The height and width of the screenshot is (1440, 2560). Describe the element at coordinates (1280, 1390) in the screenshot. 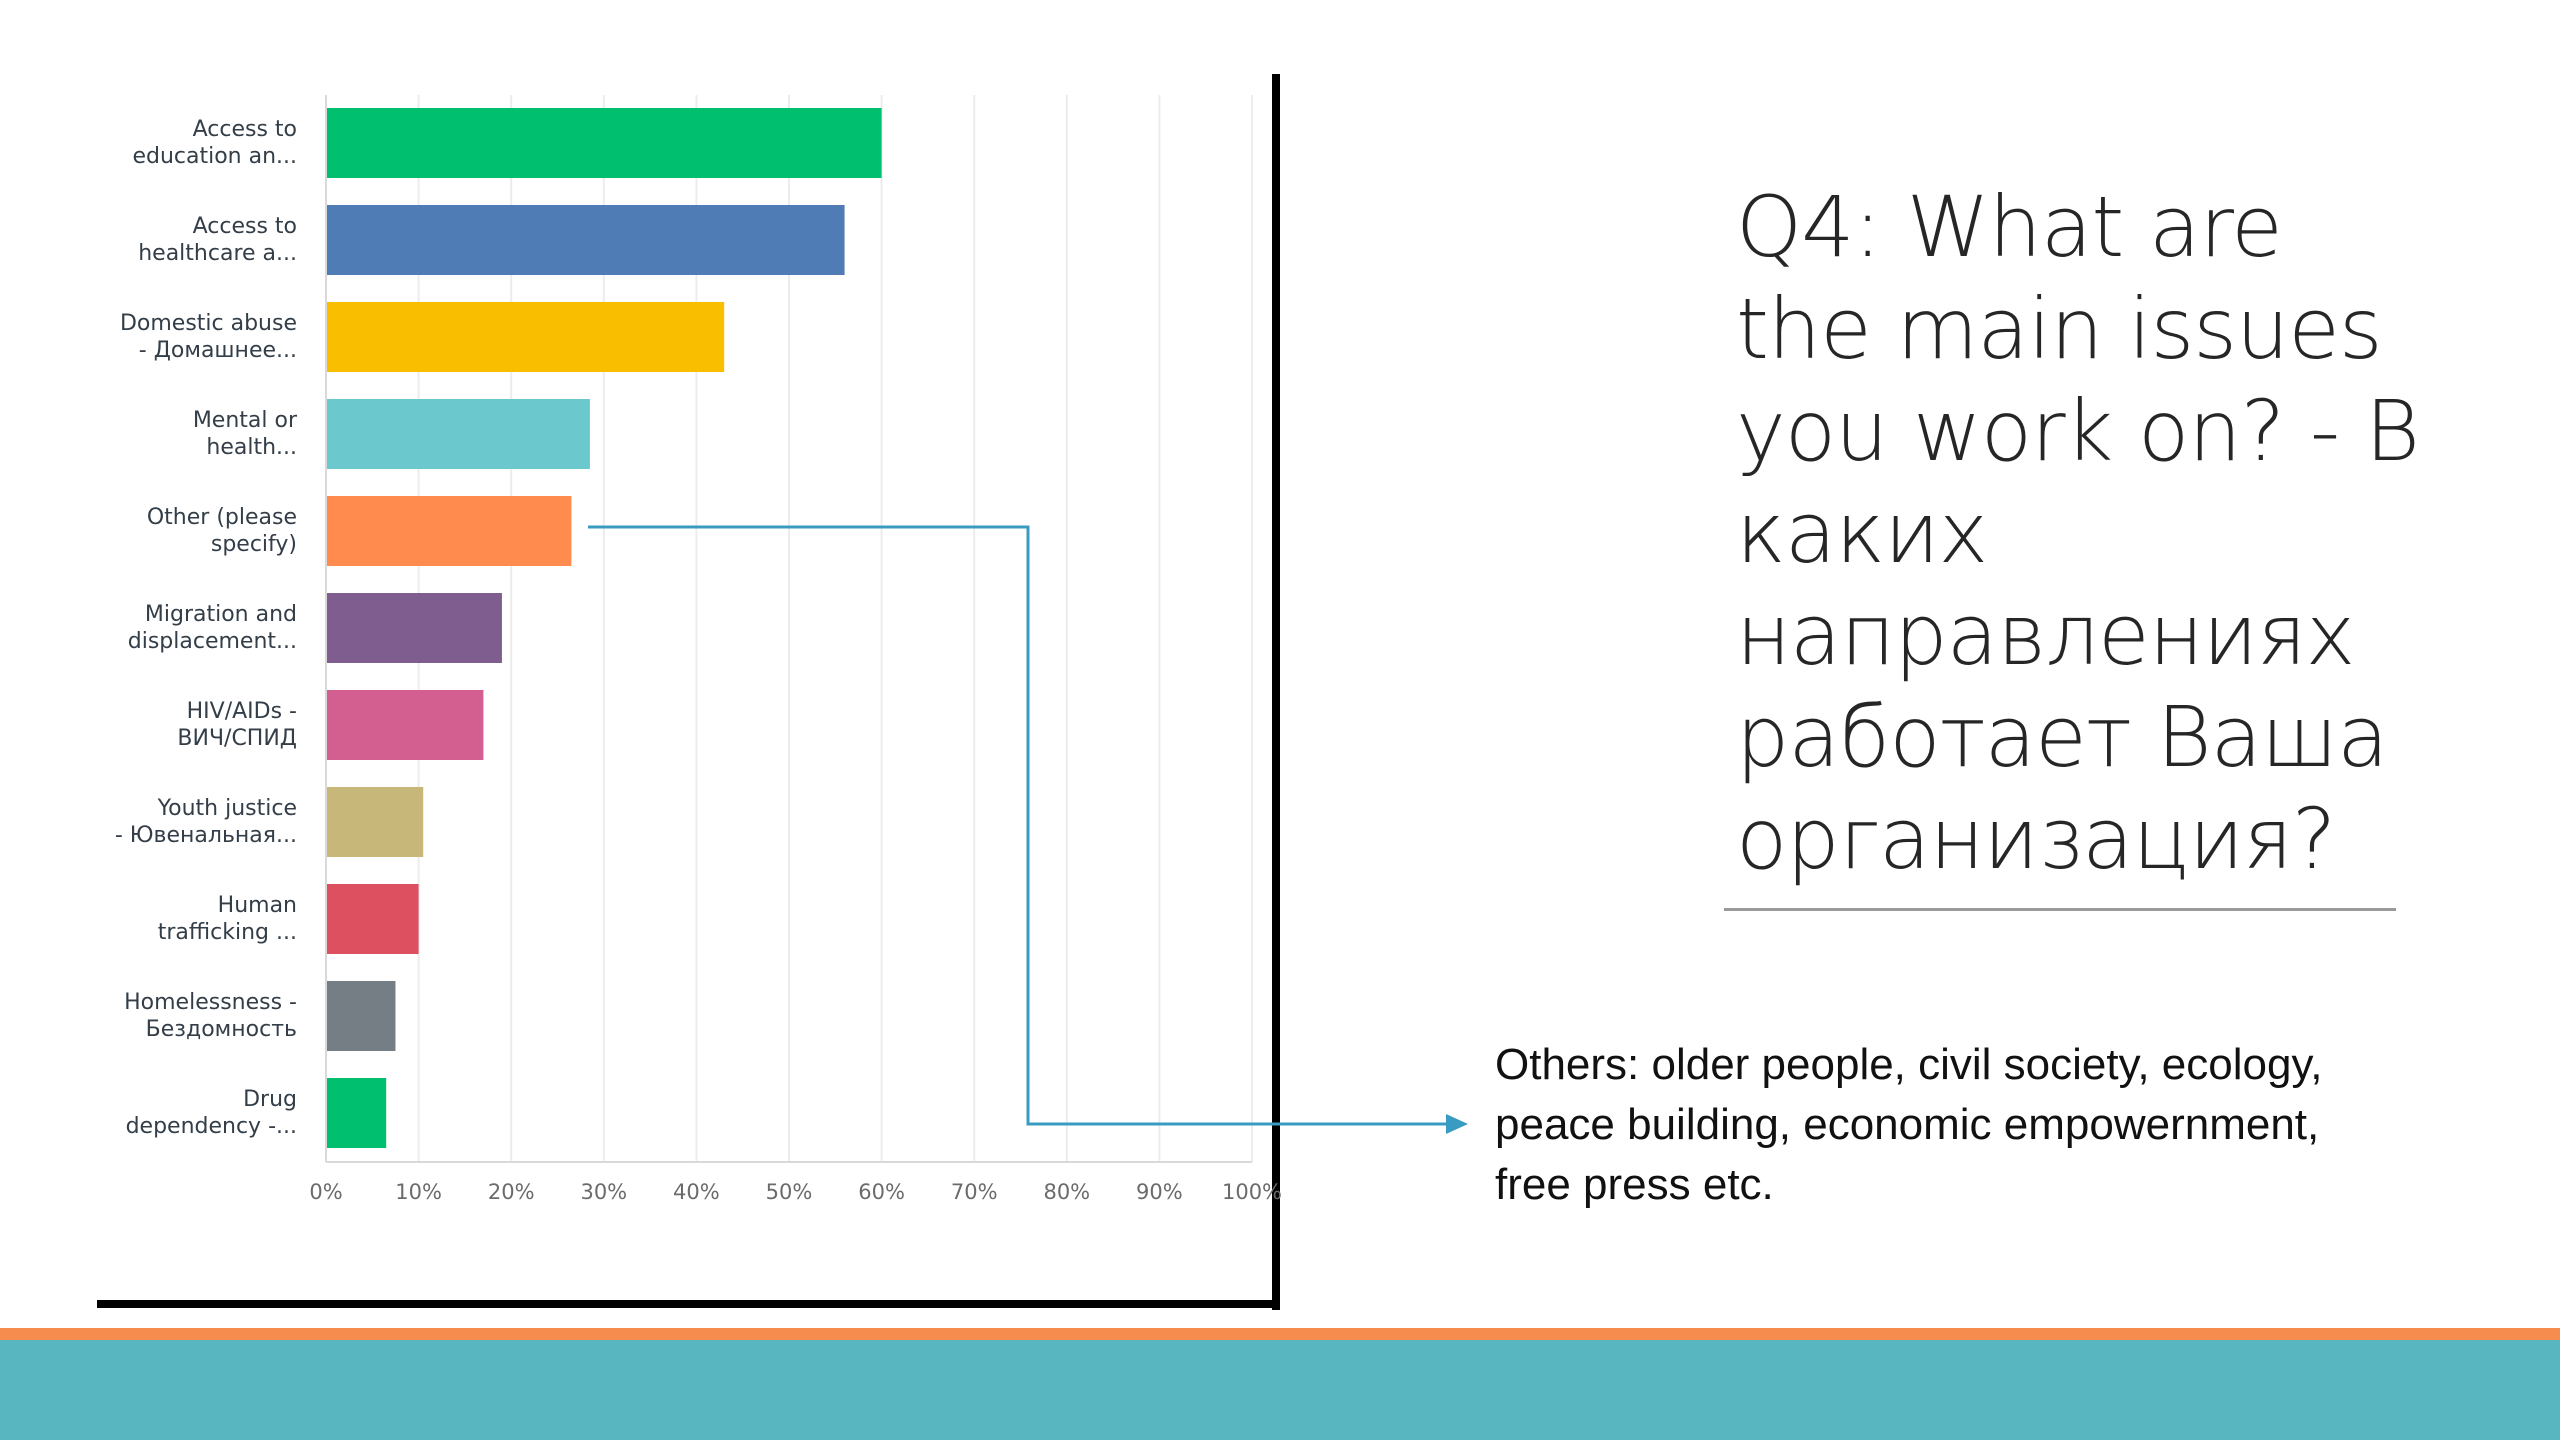

I see `footer-band` at that location.